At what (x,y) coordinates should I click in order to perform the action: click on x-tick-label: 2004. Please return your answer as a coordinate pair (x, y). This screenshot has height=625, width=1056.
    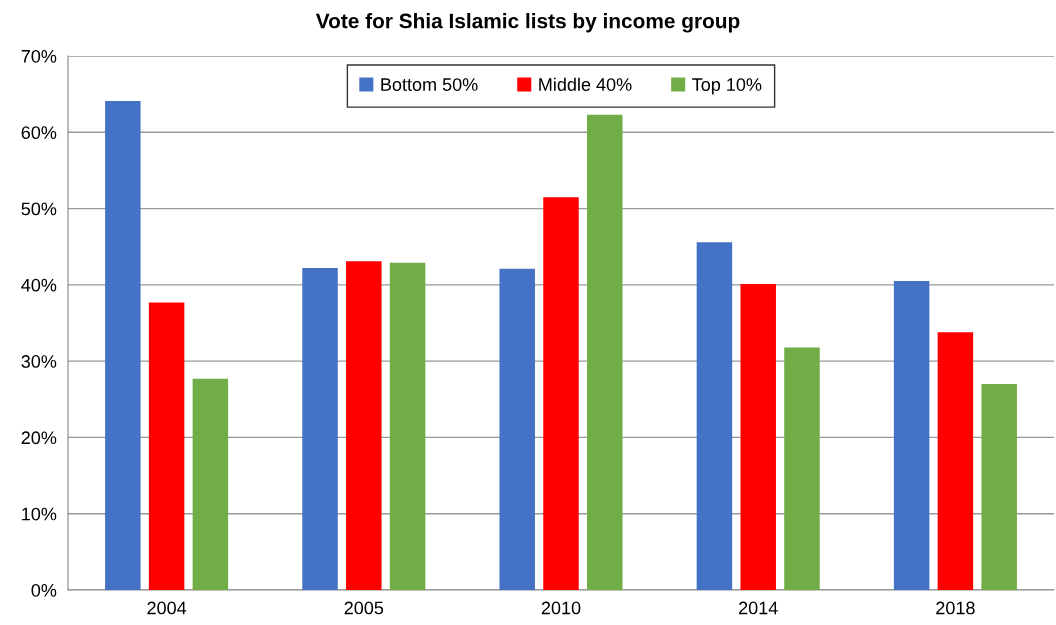
    Looking at the image, I should click on (167, 608).